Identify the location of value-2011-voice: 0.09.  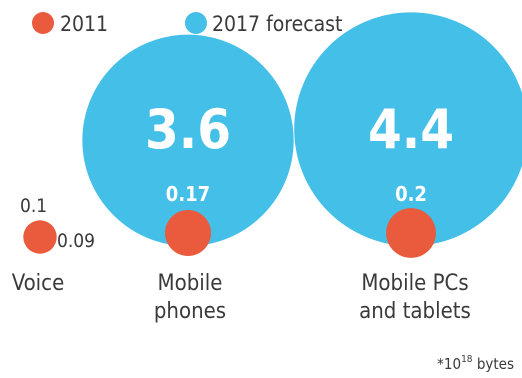
(76, 241).